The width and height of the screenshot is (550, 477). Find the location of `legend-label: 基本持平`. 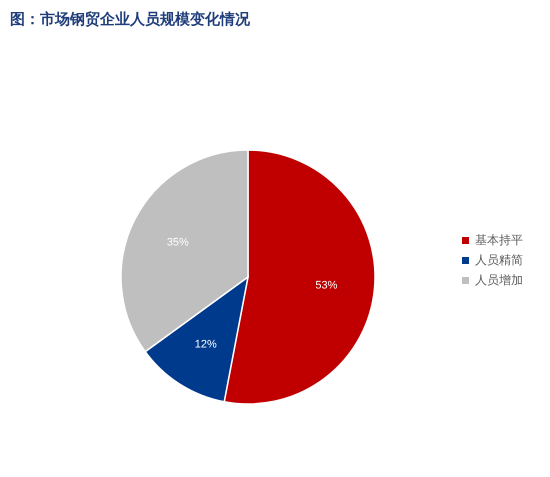

legend-label: 基本持平 is located at coordinates (499, 240).